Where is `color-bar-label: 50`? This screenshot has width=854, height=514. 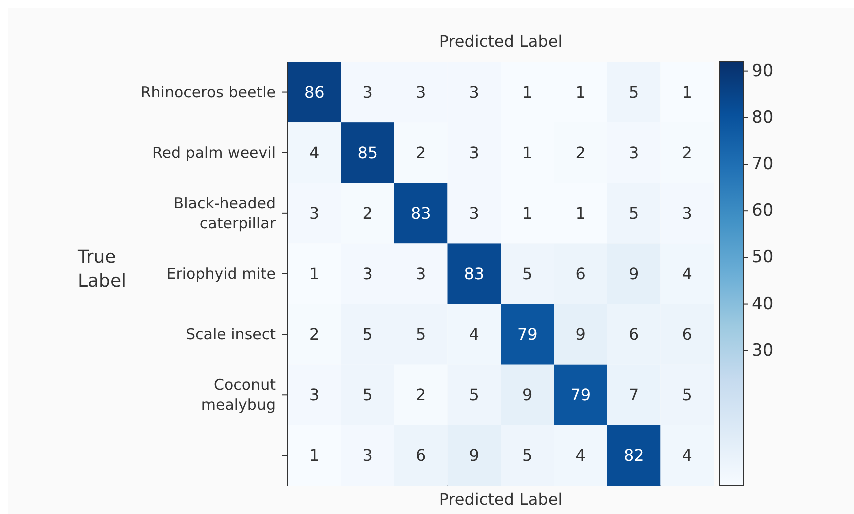
color-bar-label: 50 is located at coordinates (763, 258).